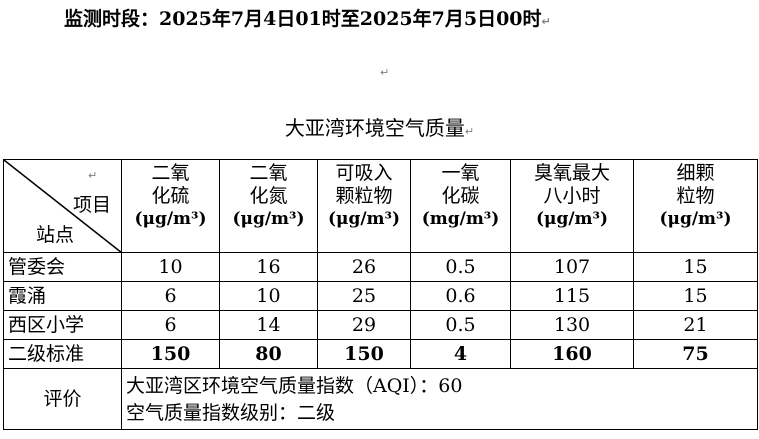 This screenshot has width=759, height=439. What do you see at coordinates (572, 354) in the screenshot?
I see `standard-value: 160` at bounding box center [572, 354].